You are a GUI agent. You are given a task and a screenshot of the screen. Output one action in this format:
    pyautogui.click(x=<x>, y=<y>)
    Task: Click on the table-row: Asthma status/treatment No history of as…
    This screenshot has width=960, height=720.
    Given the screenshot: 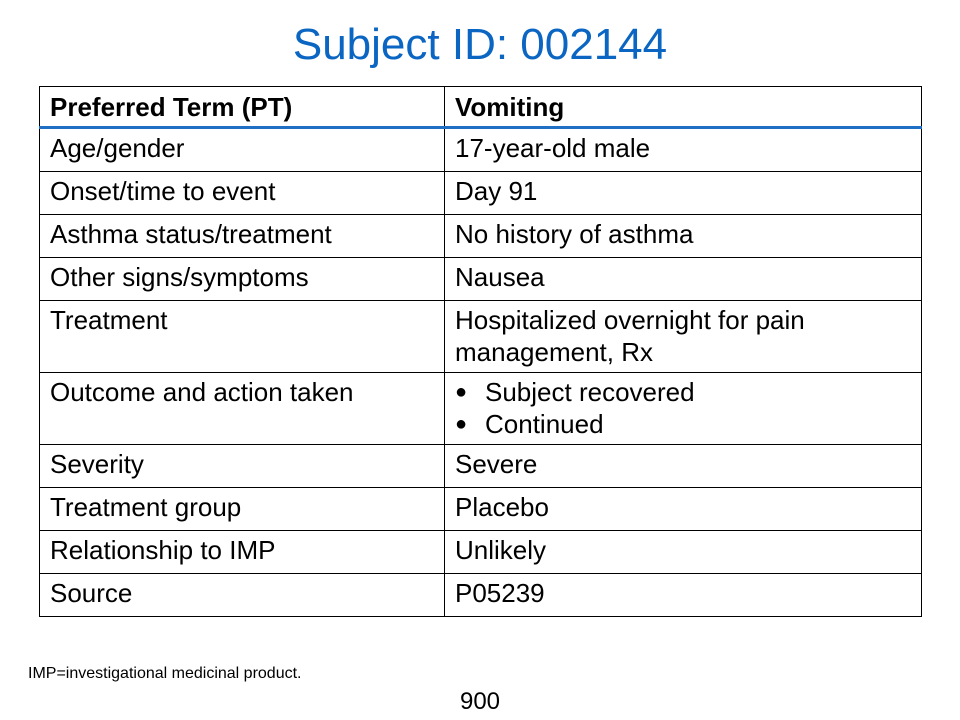 What is the action you would take?
    pyautogui.click(x=480, y=236)
    